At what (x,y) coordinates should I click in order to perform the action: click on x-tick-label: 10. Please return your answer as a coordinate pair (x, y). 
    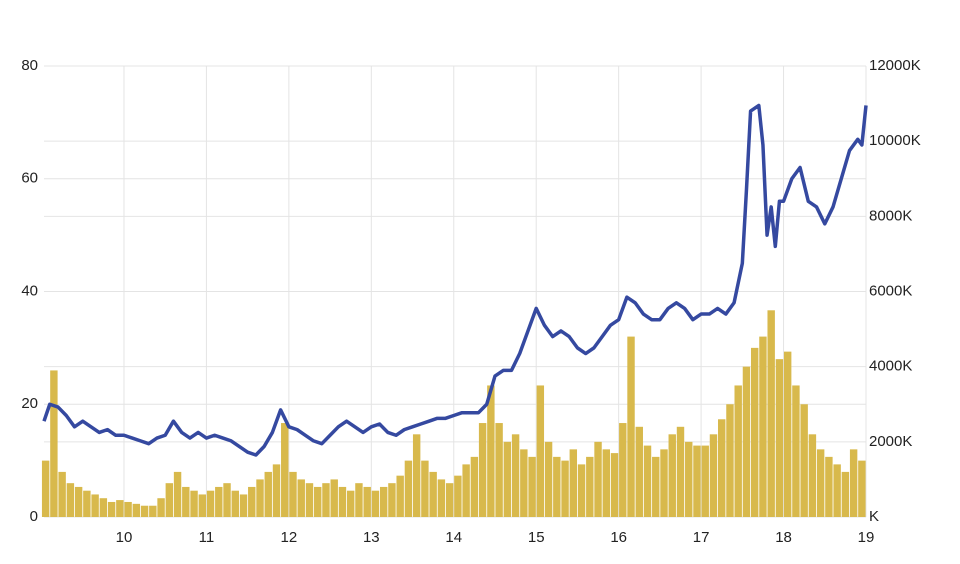
    Looking at the image, I should click on (124, 537).